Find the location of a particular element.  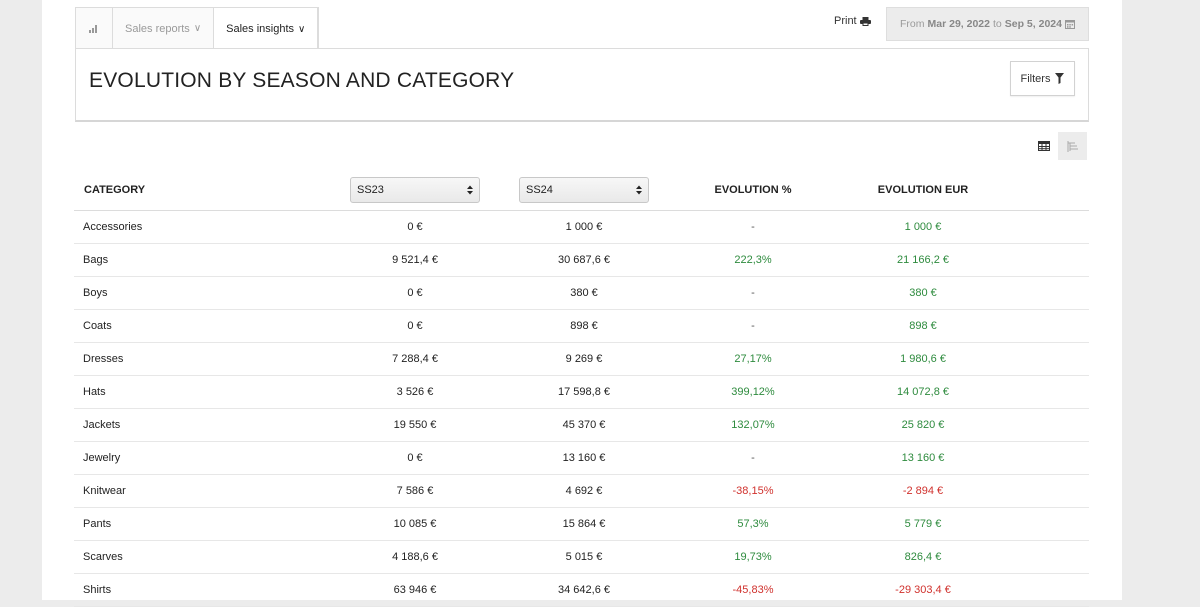

cell-category: Shirts is located at coordinates (97, 590).